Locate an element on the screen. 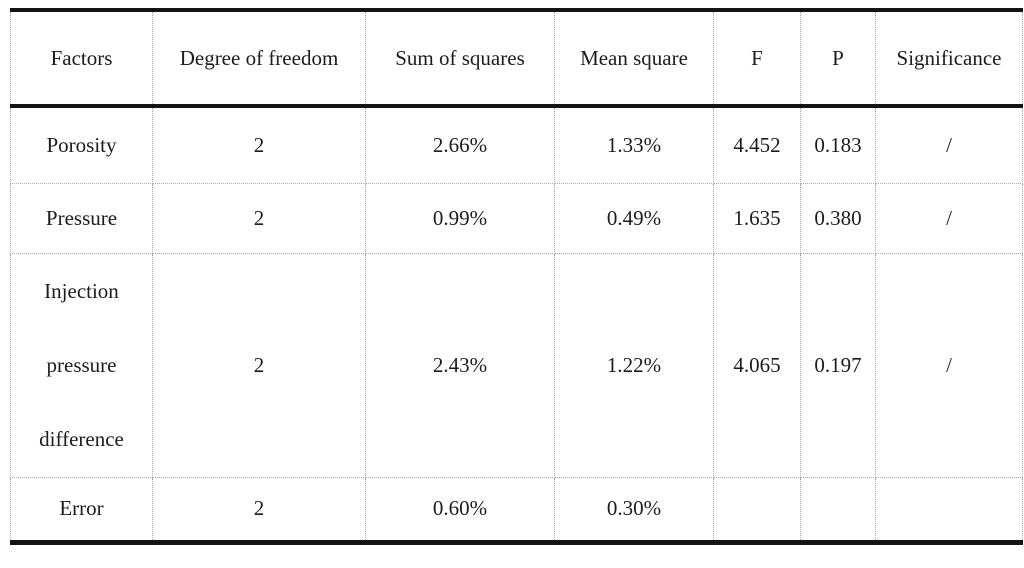  cell-mean-square: 1.22% is located at coordinates (634, 365).